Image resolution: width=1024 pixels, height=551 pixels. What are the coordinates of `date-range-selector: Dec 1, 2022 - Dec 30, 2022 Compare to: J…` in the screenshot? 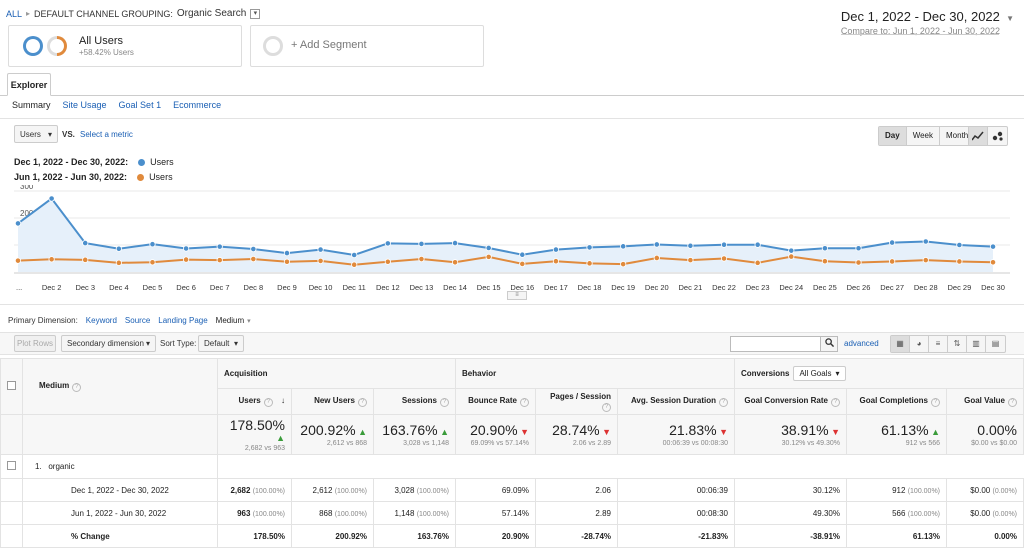 It's located at (927, 22).